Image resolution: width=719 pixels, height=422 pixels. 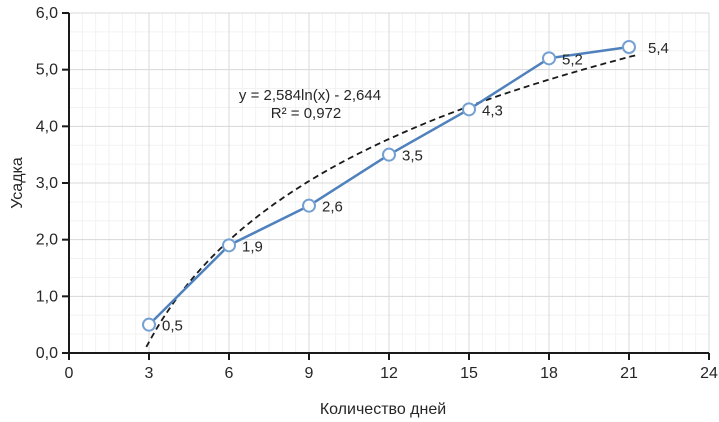 What do you see at coordinates (492, 110) in the screenshot?
I see `data-point-label: 4,3` at bounding box center [492, 110].